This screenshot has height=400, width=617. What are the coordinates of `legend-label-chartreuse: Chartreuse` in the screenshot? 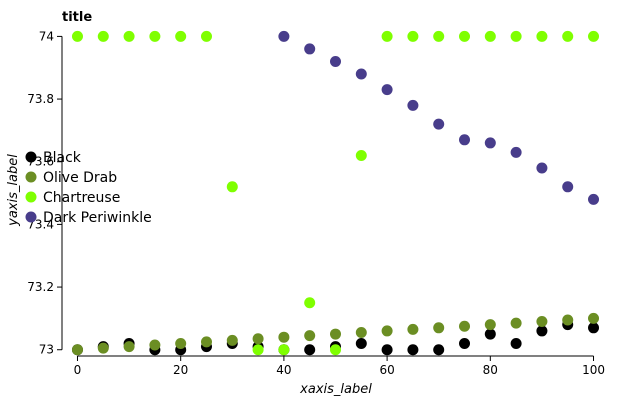 It's located at (81, 198).